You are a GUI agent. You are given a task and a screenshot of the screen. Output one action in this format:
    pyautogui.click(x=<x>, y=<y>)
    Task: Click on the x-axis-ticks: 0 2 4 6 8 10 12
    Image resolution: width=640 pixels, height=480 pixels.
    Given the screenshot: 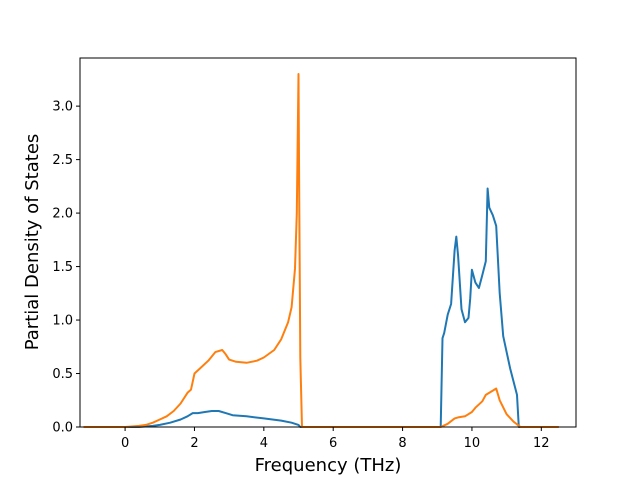 What is the action you would take?
    pyautogui.click(x=335, y=439)
    